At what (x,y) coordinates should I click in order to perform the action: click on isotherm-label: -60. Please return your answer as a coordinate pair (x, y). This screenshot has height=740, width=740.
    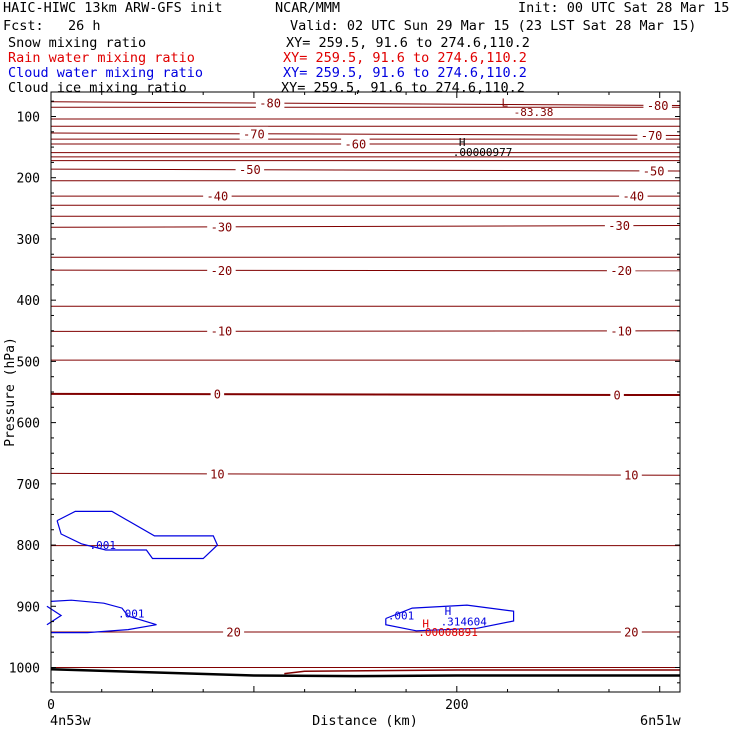
    Looking at the image, I should click on (356, 145).